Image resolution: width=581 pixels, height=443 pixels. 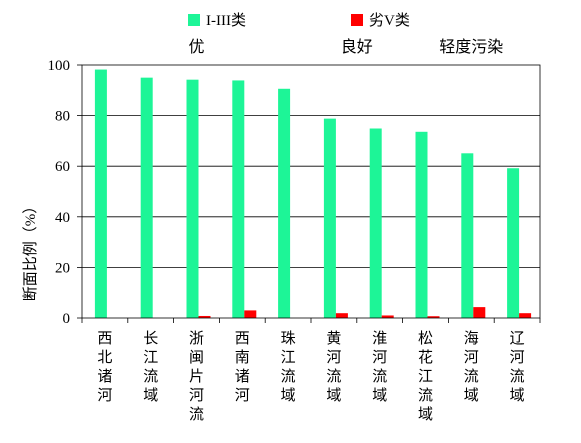 I want to click on category-label-char: 淮, so click(x=379, y=338).